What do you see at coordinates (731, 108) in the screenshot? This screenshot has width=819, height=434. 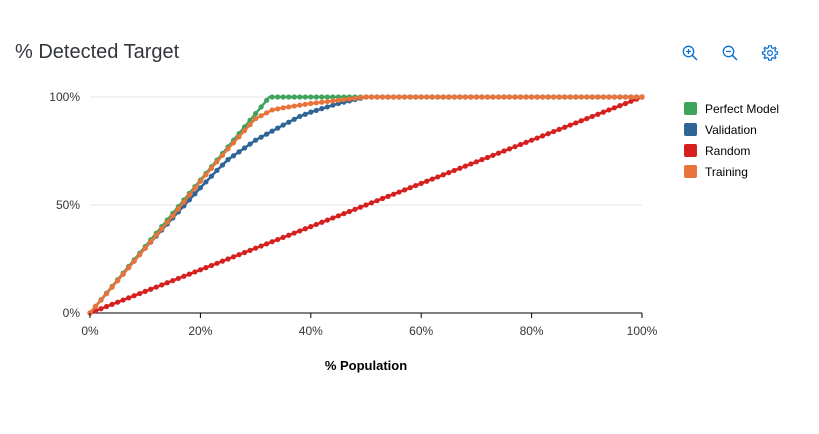 I see `legend-item-perfect-model: Perfect Model` at bounding box center [731, 108].